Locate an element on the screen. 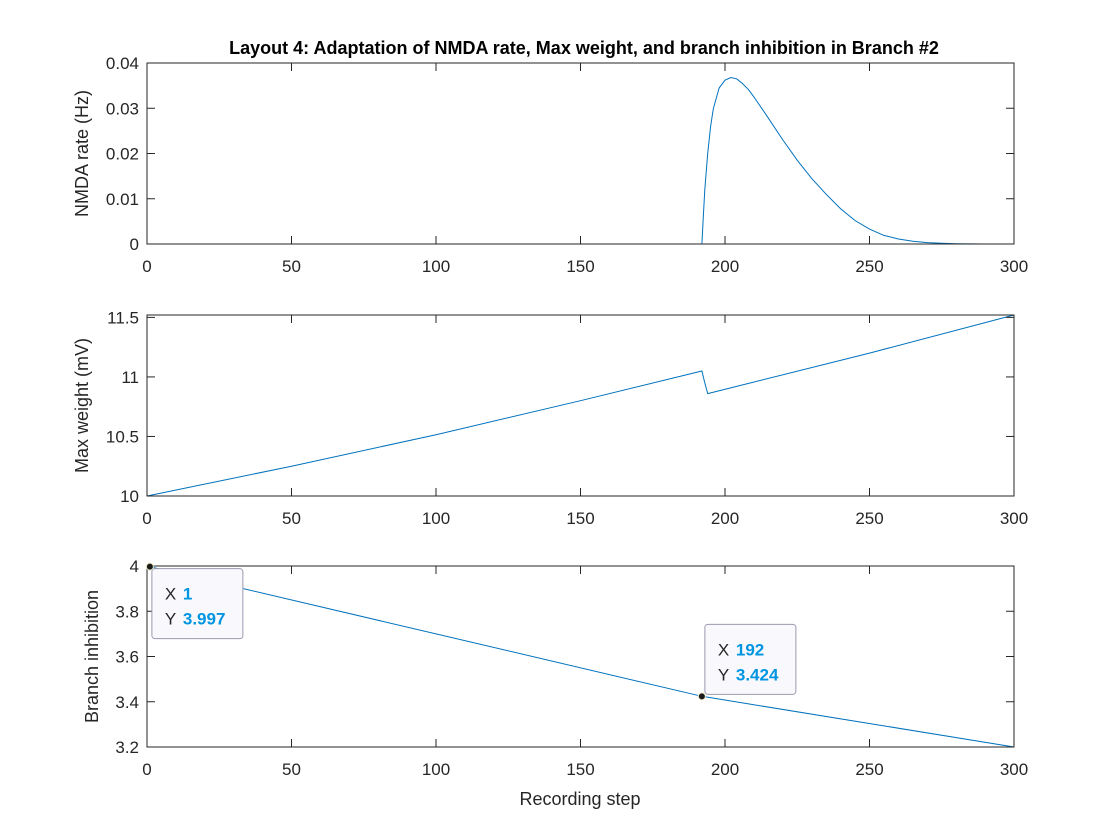  y-tick-label: 0.01 is located at coordinates (122, 199).